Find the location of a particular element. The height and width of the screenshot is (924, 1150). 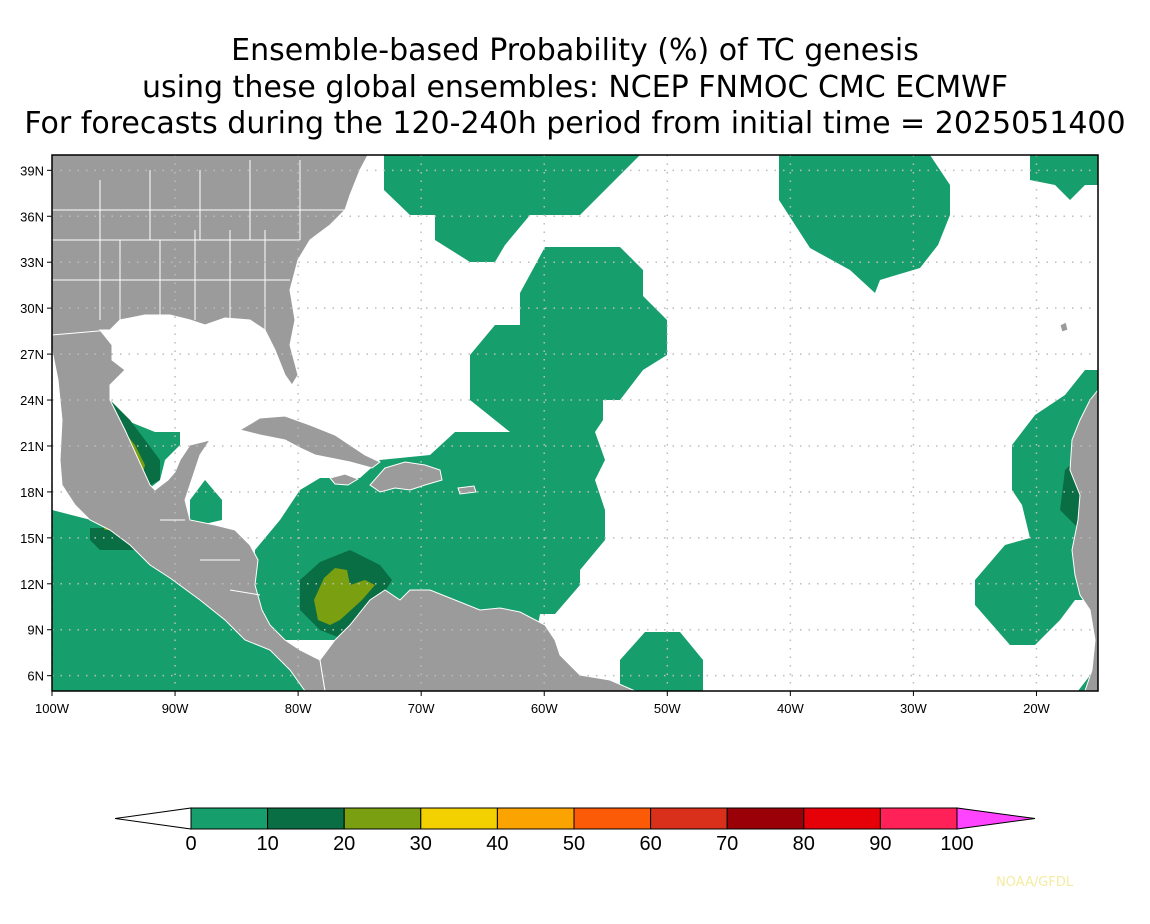

lon-tick-label: 20W is located at coordinates (1036, 708).